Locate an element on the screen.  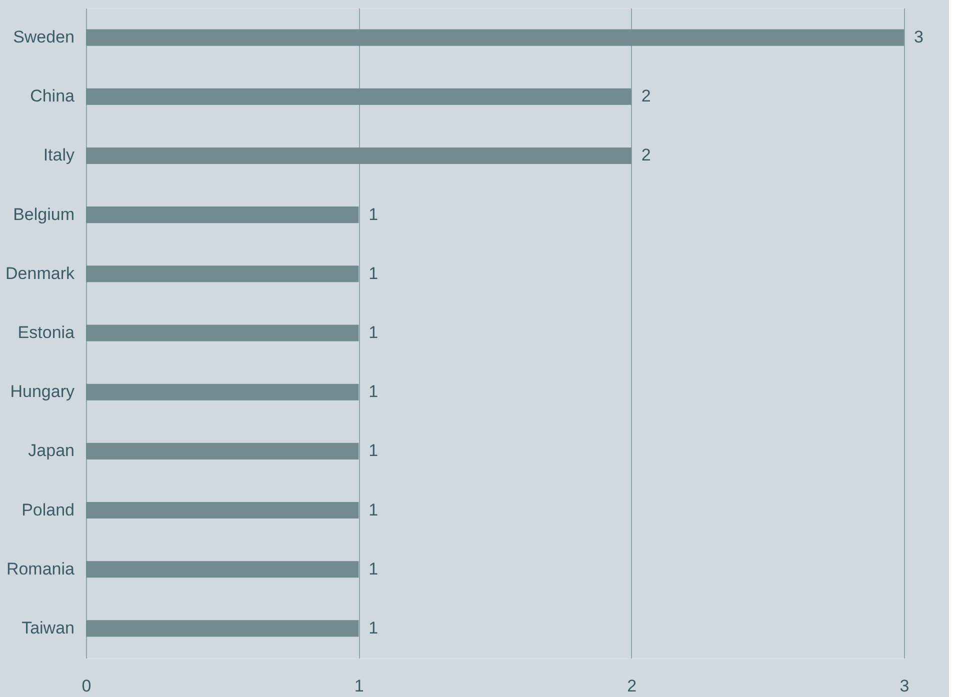
y-tick-label: Sweden is located at coordinates (43, 37).